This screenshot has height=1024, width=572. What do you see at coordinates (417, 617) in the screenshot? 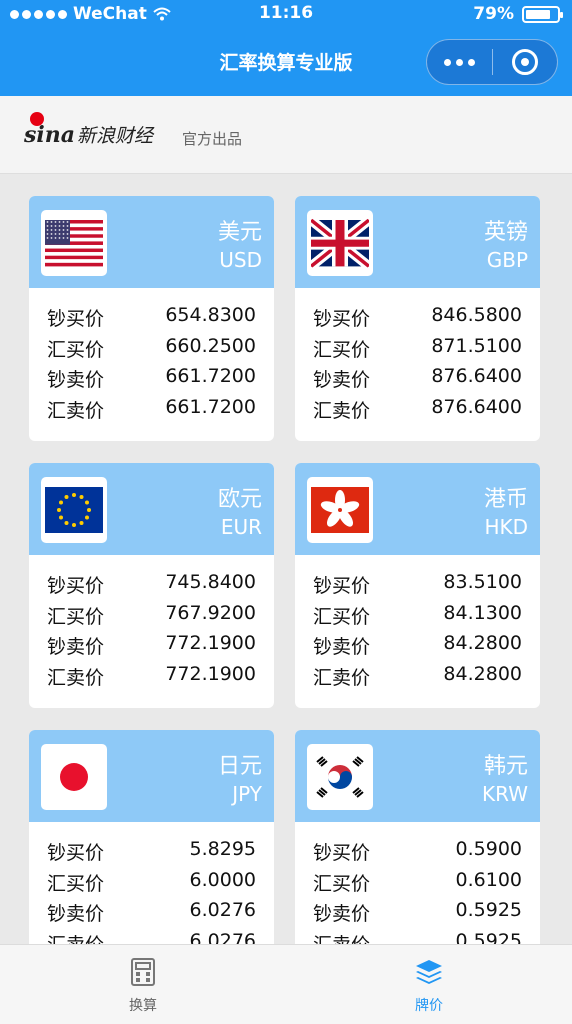
I see `rate-row: 汇买价 84.1300` at bounding box center [417, 617].